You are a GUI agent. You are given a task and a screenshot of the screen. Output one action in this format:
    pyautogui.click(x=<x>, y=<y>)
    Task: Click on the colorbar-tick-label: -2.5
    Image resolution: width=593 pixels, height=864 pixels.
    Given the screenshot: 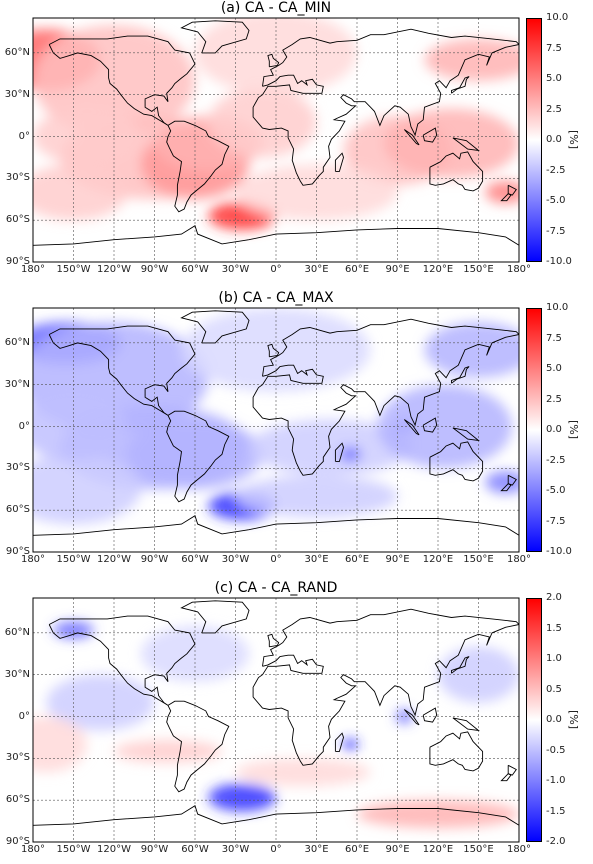 What is the action you would take?
    pyautogui.click(x=556, y=460)
    